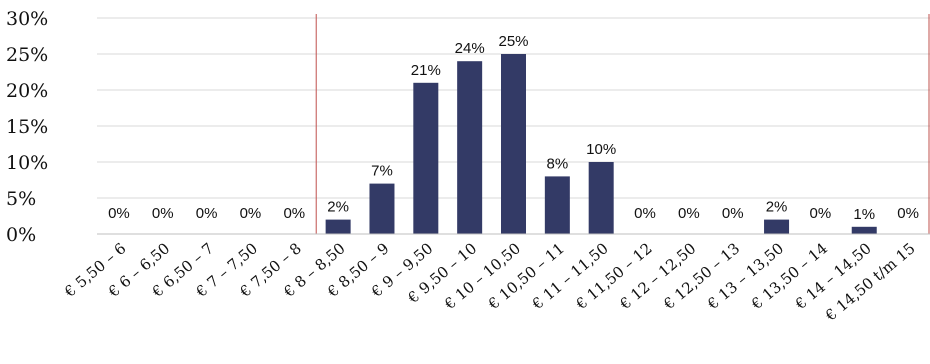  Describe the element at coordinates (27, 163) in the screenshot. I see `y-tick-label: 10%` at that location.